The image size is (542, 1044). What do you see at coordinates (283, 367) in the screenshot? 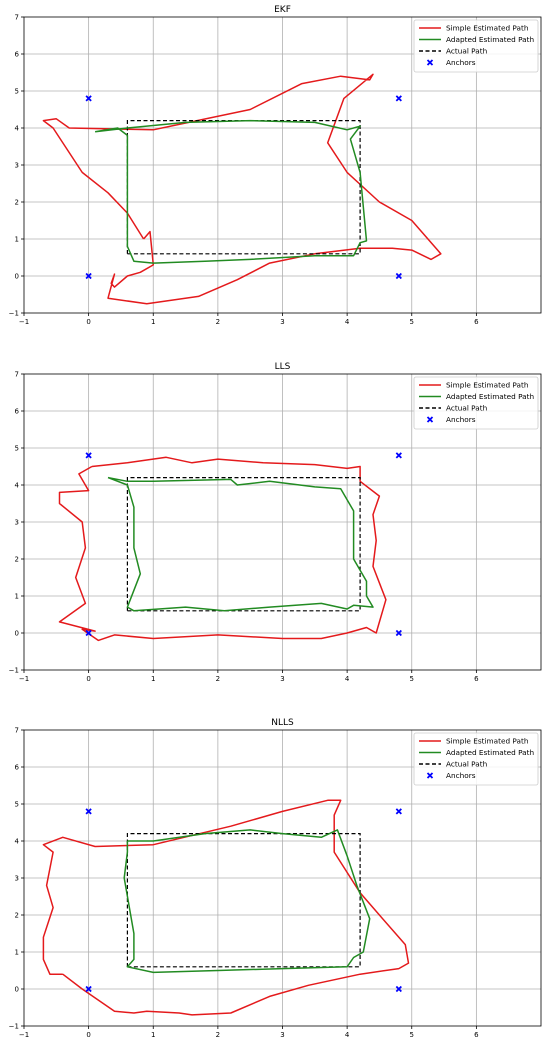
I see `chart-title: LLS` at bounding box center [283, 367].